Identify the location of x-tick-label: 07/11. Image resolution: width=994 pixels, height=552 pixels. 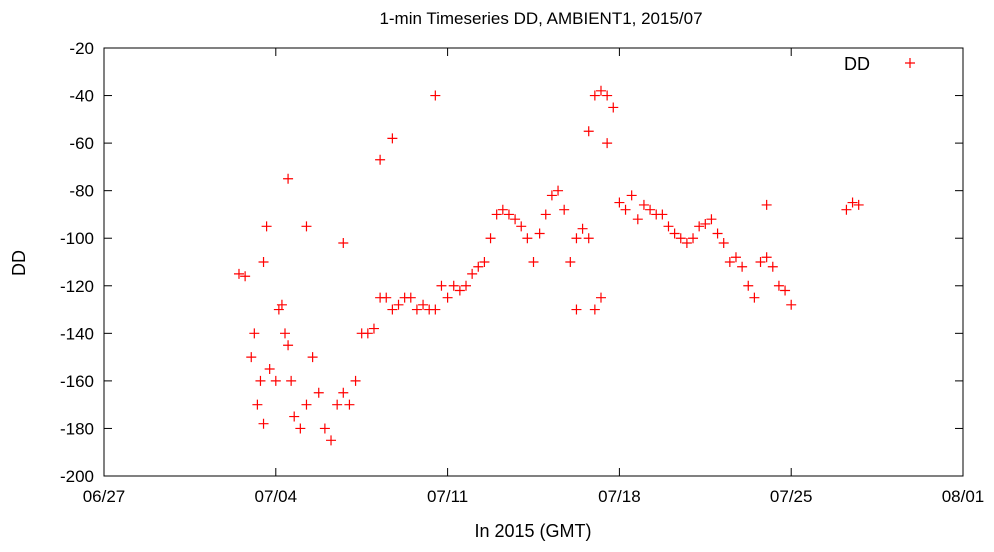
(447, 496).